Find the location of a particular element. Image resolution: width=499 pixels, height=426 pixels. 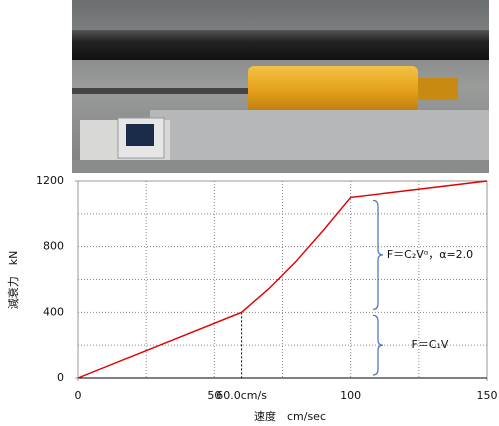

x-tick-label: 100 is located at coordinates (350, 395).